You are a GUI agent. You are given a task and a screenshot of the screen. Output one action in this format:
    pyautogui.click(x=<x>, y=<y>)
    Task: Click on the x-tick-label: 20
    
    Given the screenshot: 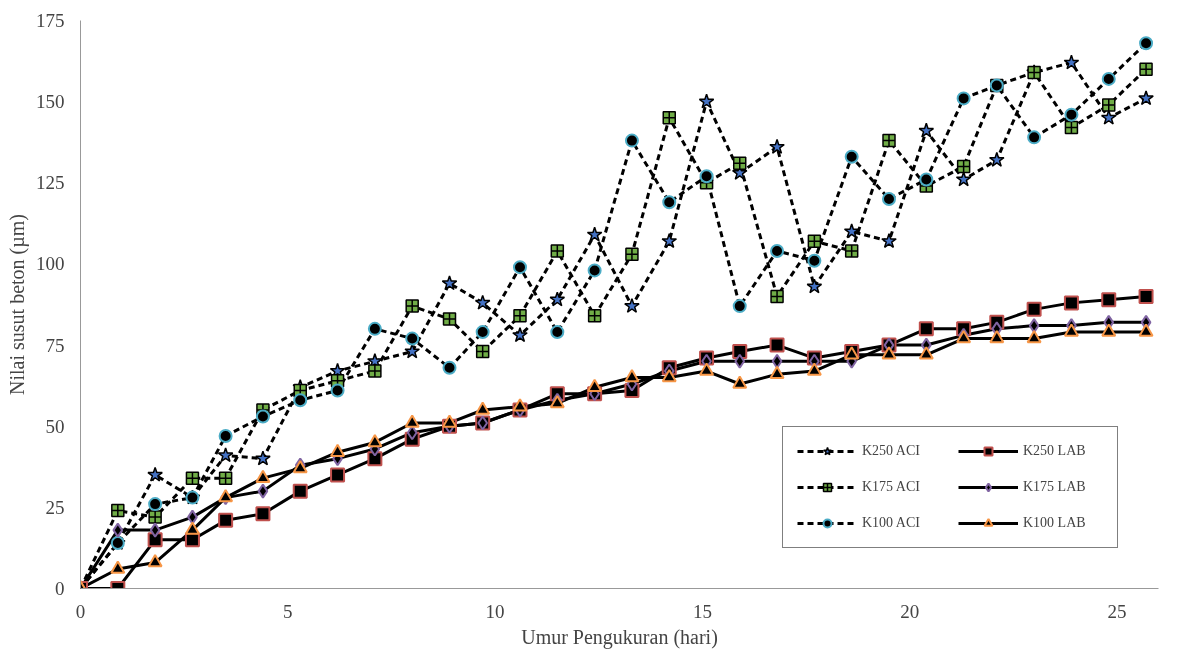 What is the action you would take?
    pyautogui.click(x=910, y=611)
    